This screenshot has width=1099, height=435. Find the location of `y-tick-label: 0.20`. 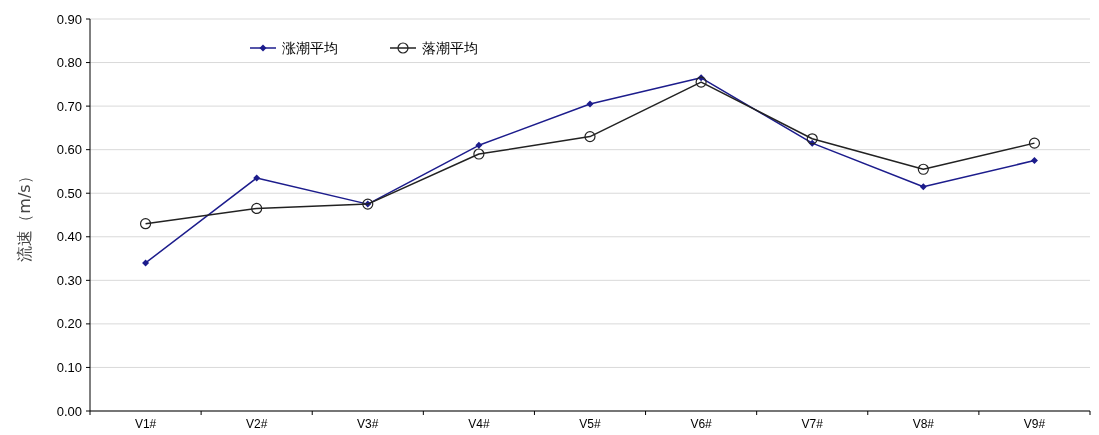

y-tick-label: 0.20 is located at coordinates (69, 324).